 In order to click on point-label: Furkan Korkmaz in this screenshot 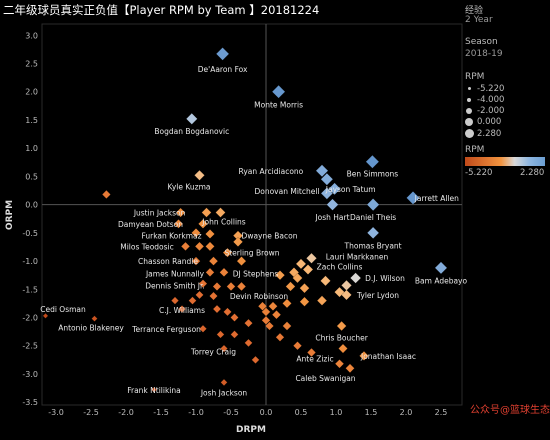, I will do `click(171, 236)`.